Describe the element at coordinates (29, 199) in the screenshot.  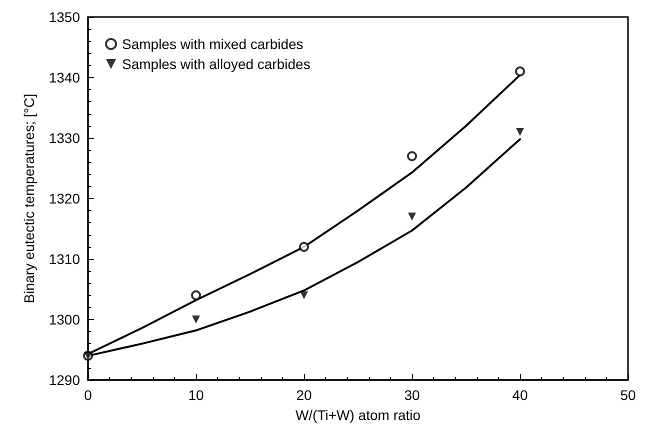
I see `y-axis-title: Binary eutectic temperatures; [°C]` at that location.